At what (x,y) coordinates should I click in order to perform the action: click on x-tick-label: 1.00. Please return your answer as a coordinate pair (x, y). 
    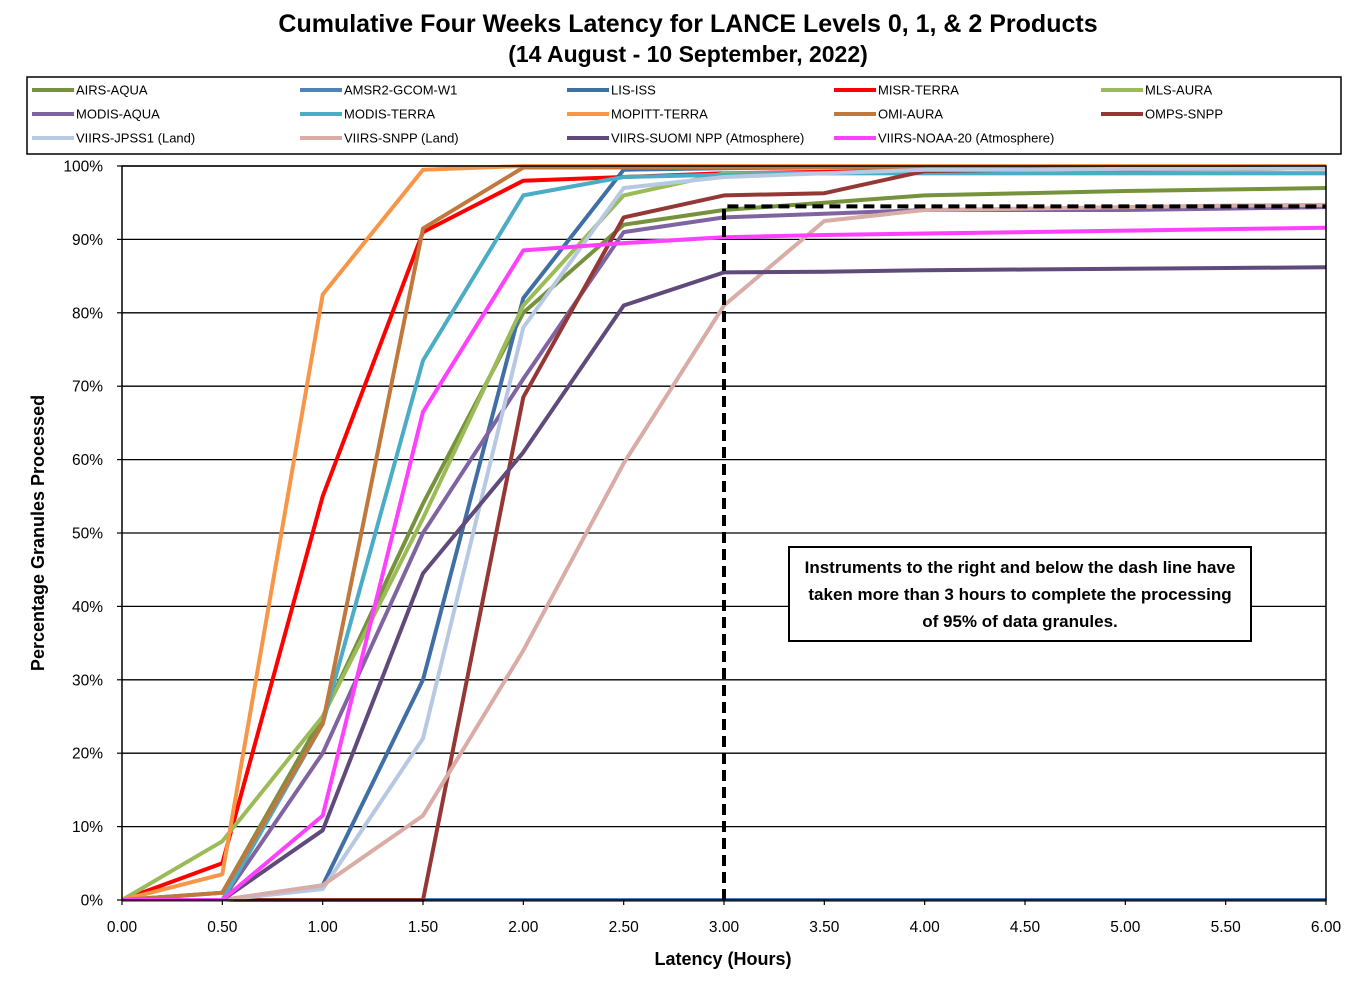
    Looking at the image, I should click on (323, 927).